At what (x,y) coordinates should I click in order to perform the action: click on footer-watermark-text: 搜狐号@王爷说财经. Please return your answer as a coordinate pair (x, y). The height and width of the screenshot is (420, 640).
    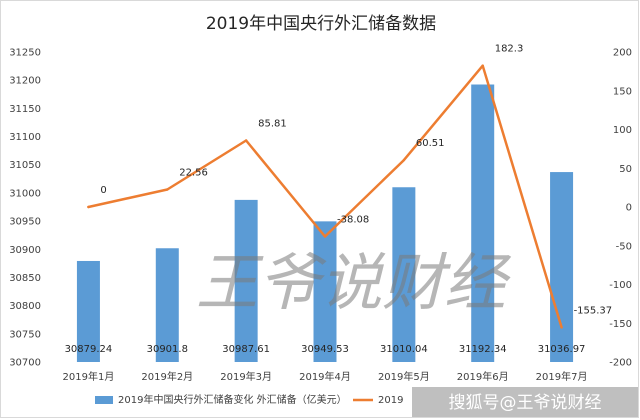
    Looking at the image, I should click on (525, 403).